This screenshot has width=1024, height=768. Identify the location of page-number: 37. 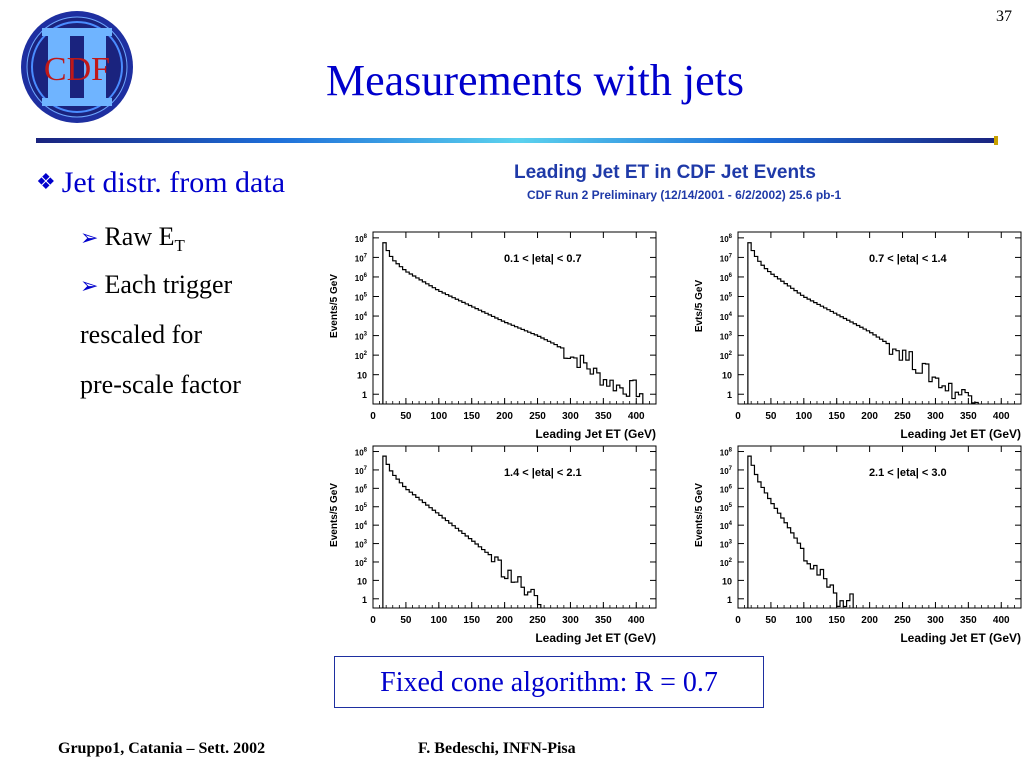
(1004, 16).